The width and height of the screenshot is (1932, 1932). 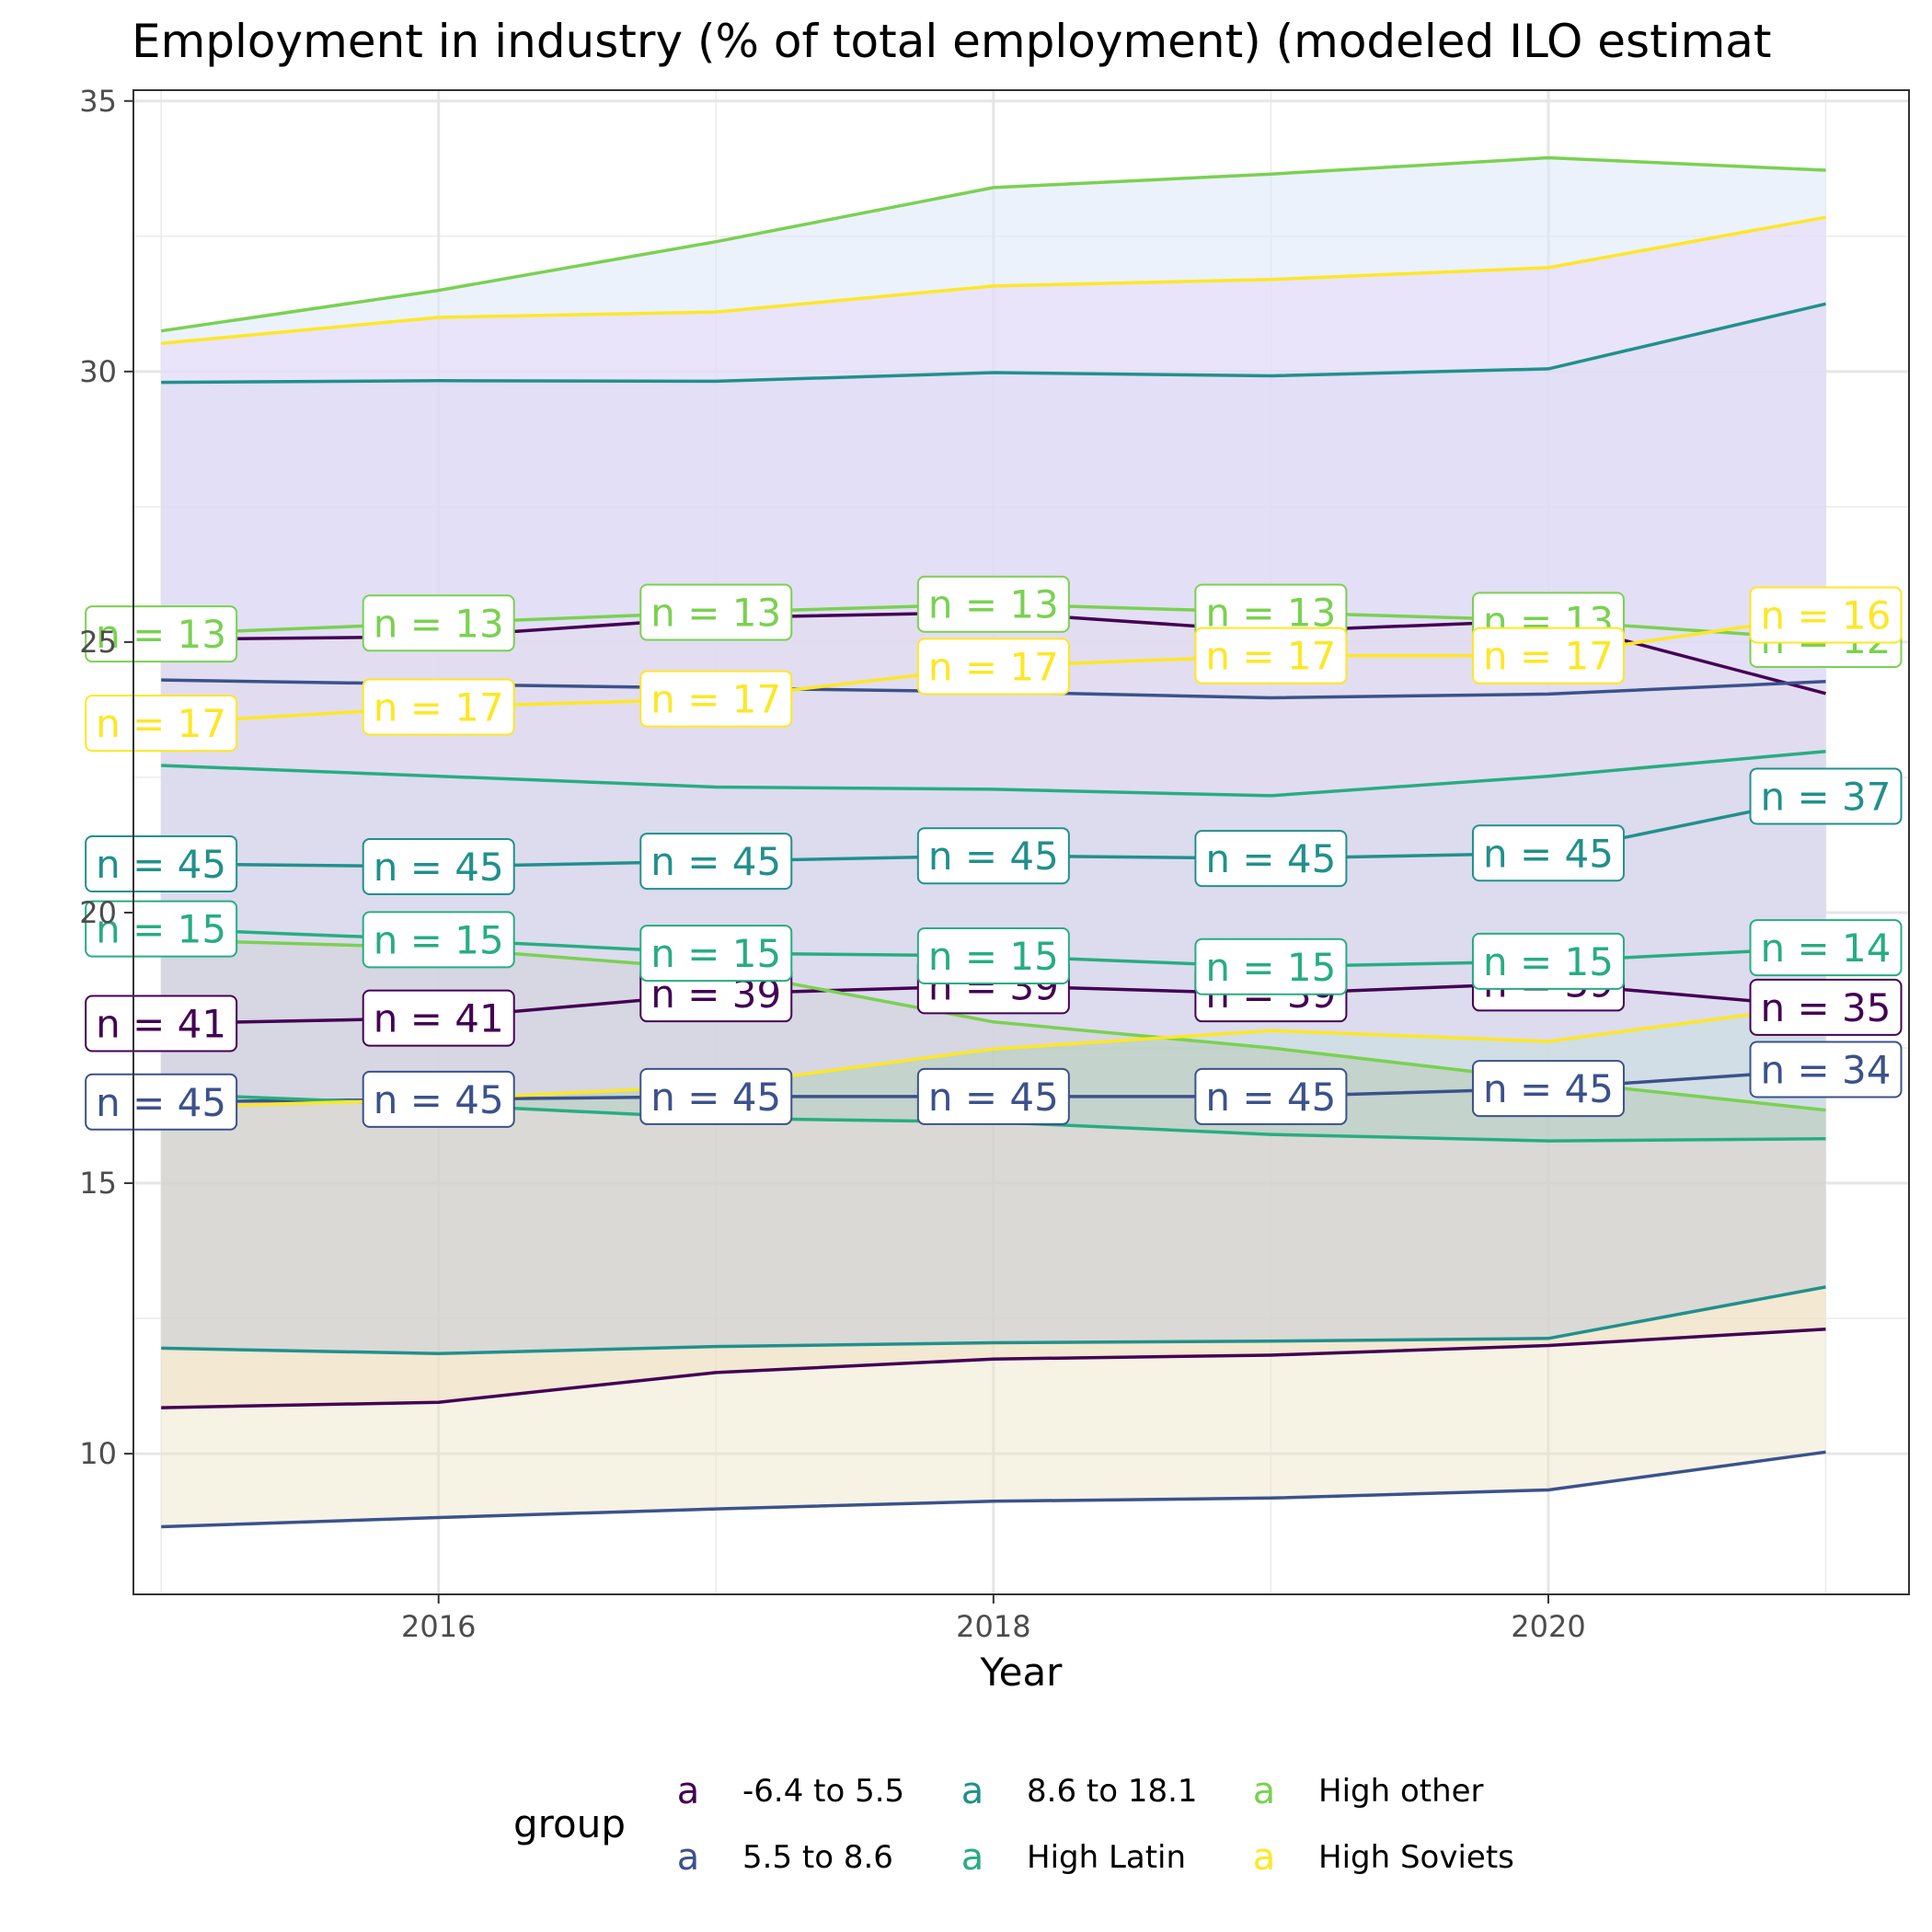 I want to click on y-tick-label: 15, so click(x=98, y=1183).